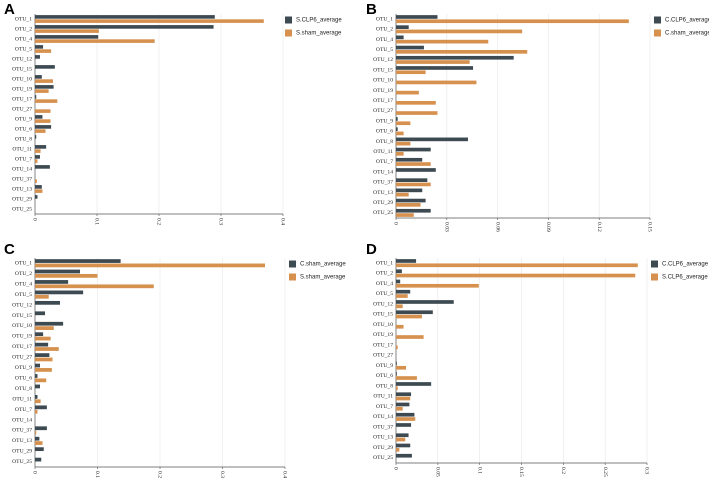 The height and width of the screenshot is (480, 709). Describe the element at coordinates (22, 399) in the screenshot. I see `category-label: OTU_11` at that location.